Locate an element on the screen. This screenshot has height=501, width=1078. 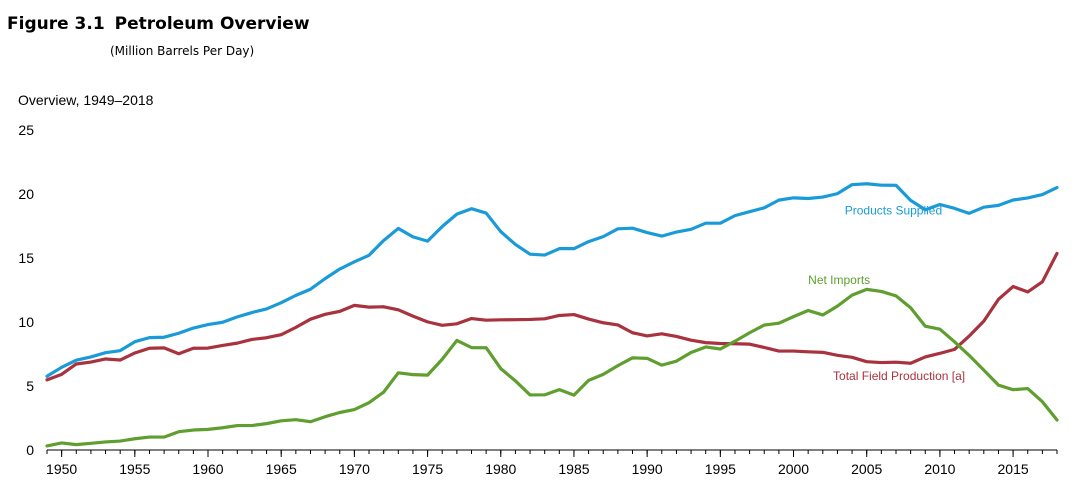
figure-number: Figure 3.1 is located at coordinates (56, 24).